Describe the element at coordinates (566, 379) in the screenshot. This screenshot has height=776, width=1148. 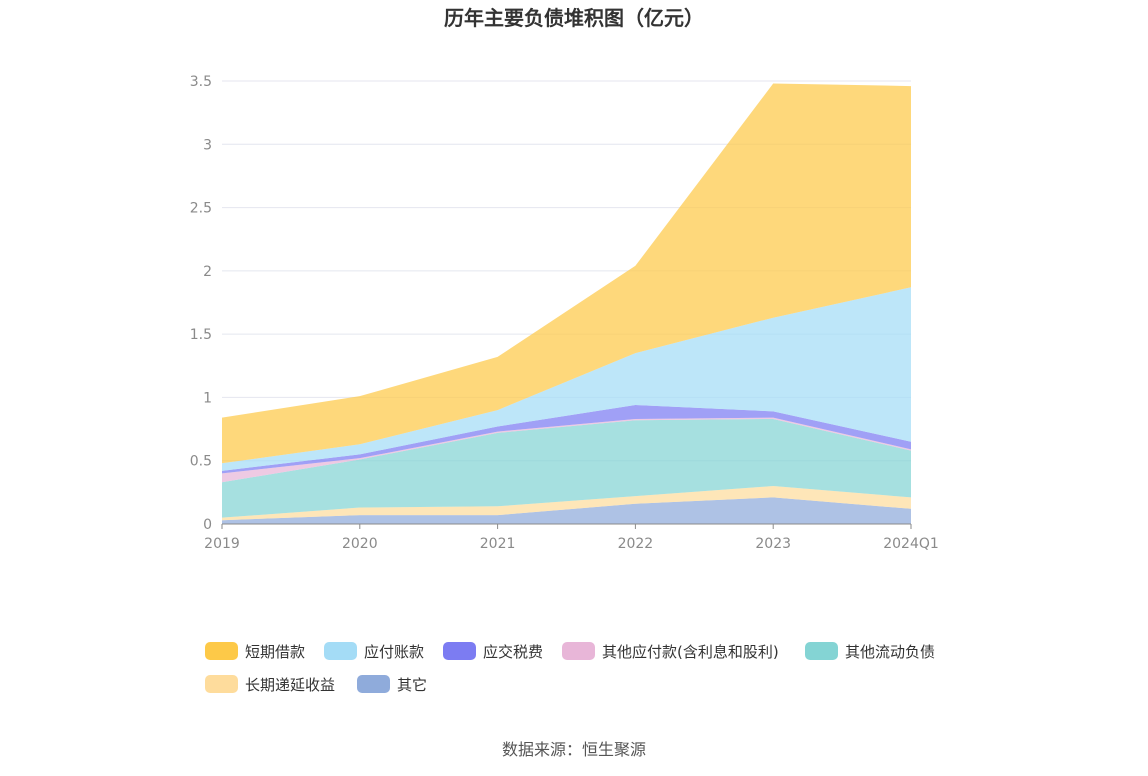
I see `area-应付账款` at that location.